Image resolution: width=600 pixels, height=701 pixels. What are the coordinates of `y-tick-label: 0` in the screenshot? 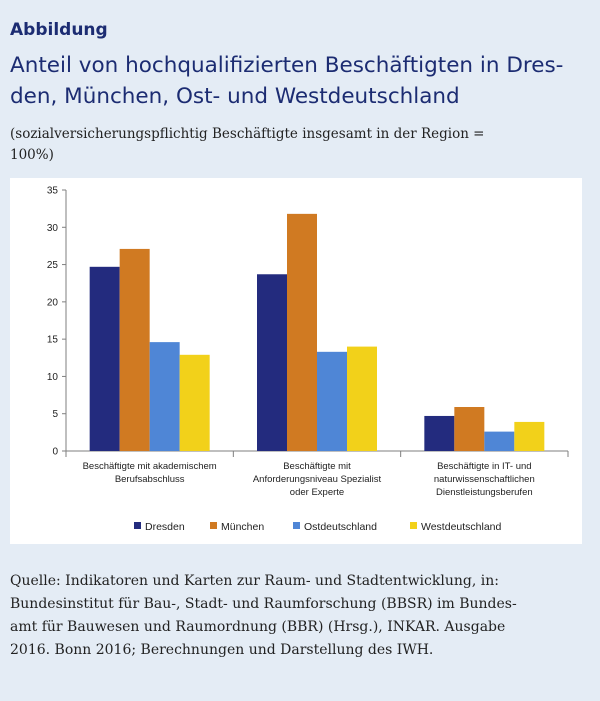 It's located at (55, 452).